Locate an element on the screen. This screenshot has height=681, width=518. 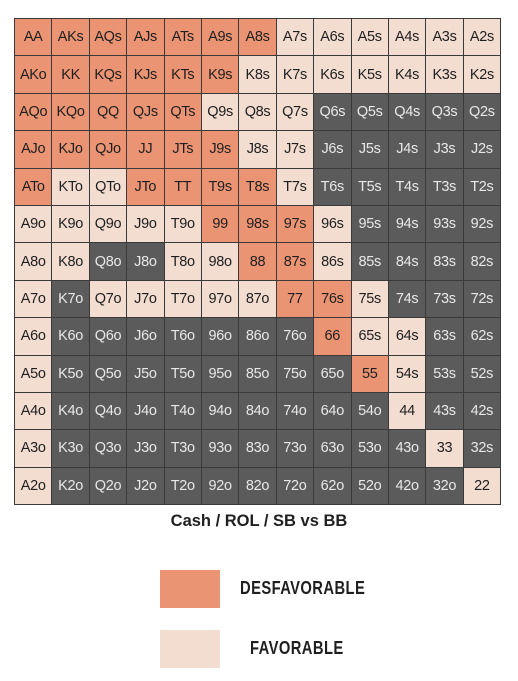
hand-cell-Q5s: Q5s is located at coordinates (370, 112).